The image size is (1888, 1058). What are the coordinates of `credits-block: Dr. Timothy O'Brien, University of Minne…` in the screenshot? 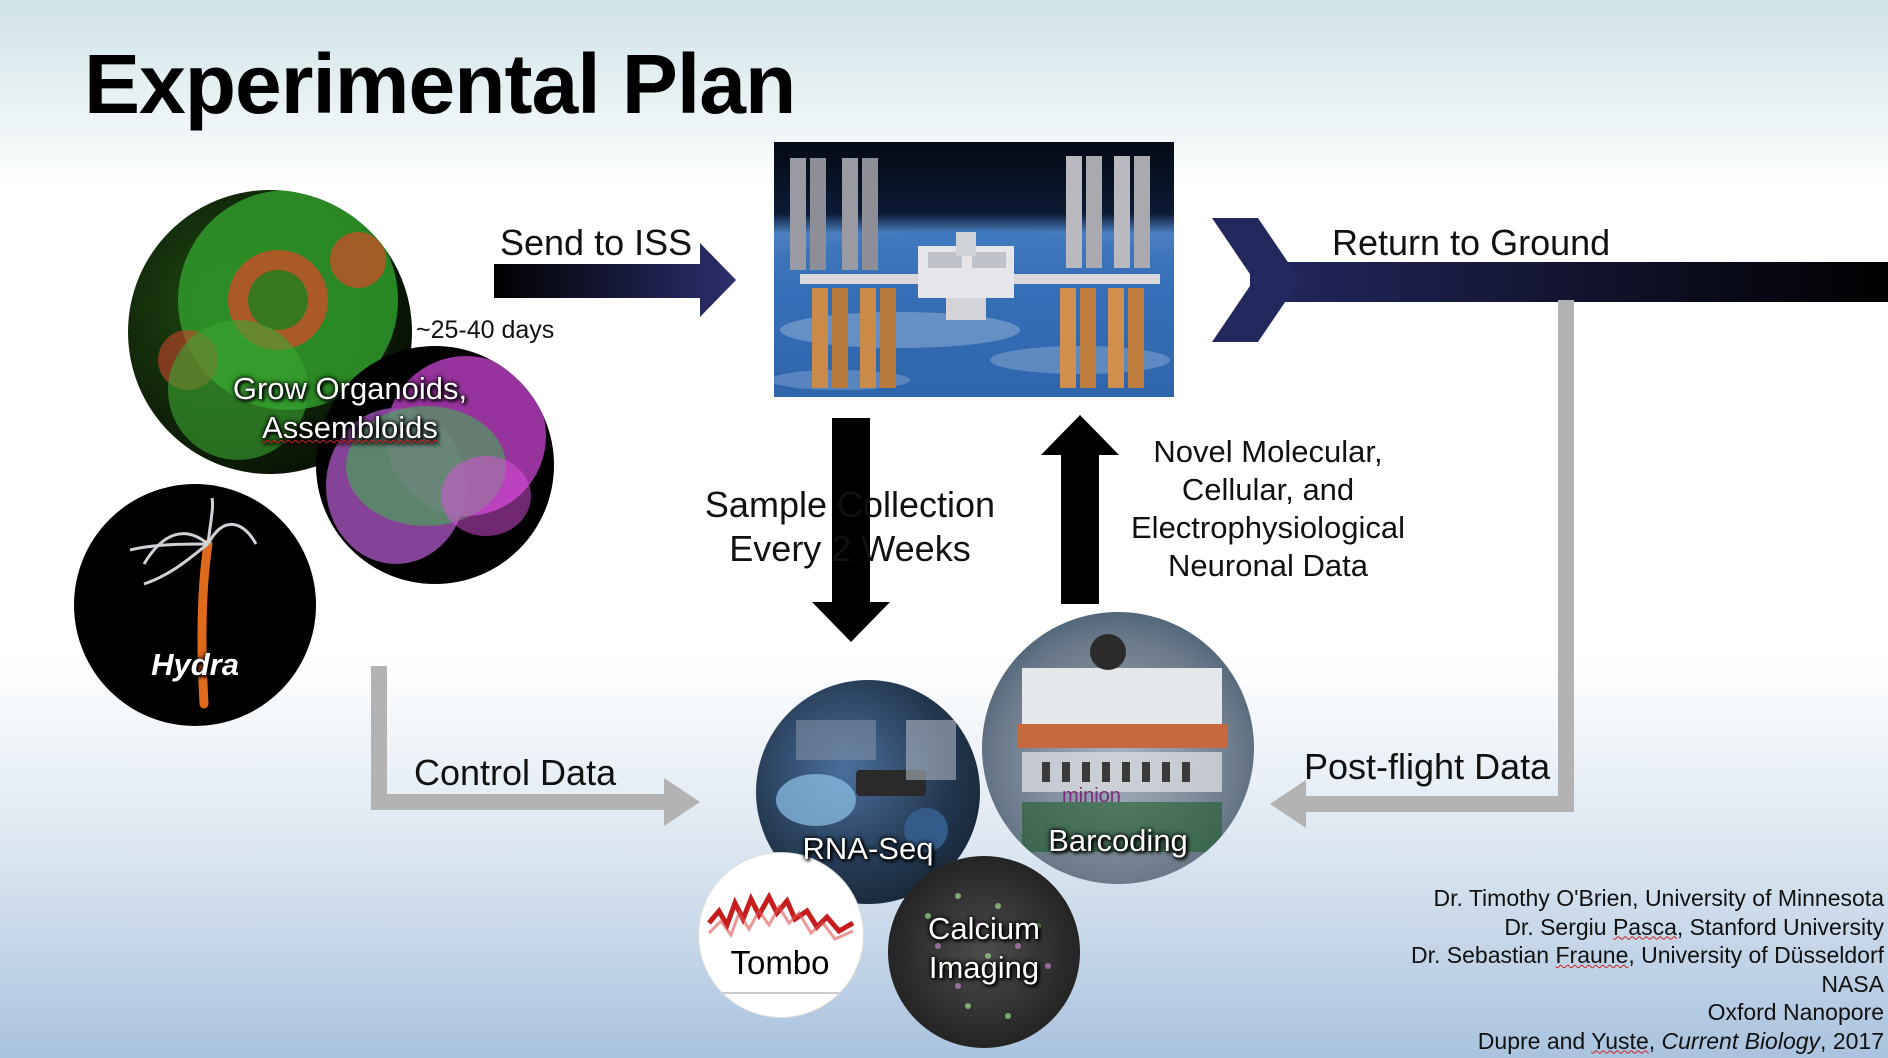 It's located at (1647, 969).